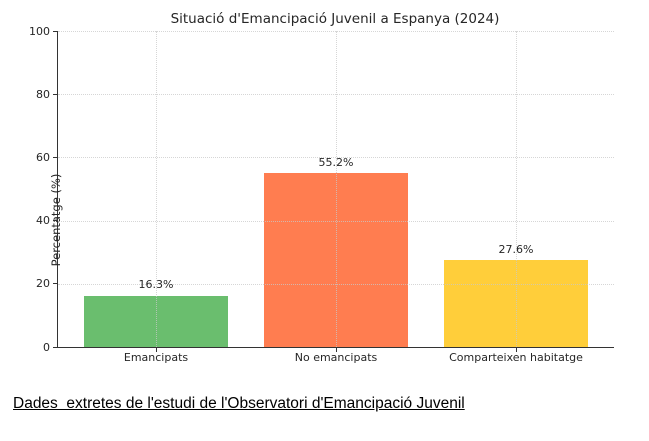 This screenshot has width=649, height=441. What do you see at coordinates (43, 284) in the screenshot?
I see `y-tick-label: 20` at bounding box center [43, 284].